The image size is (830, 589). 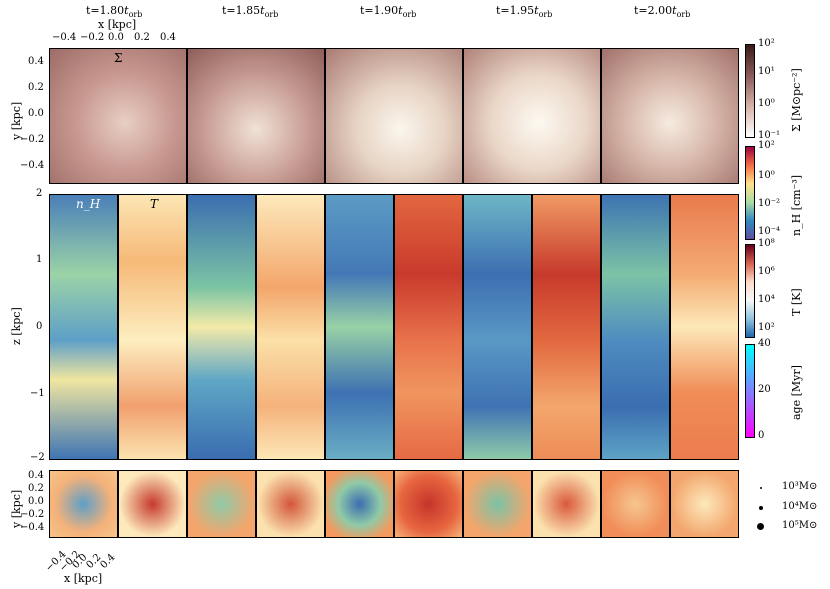 I want to click on sigma-tick: 10¹, so click(x=766, y=71).